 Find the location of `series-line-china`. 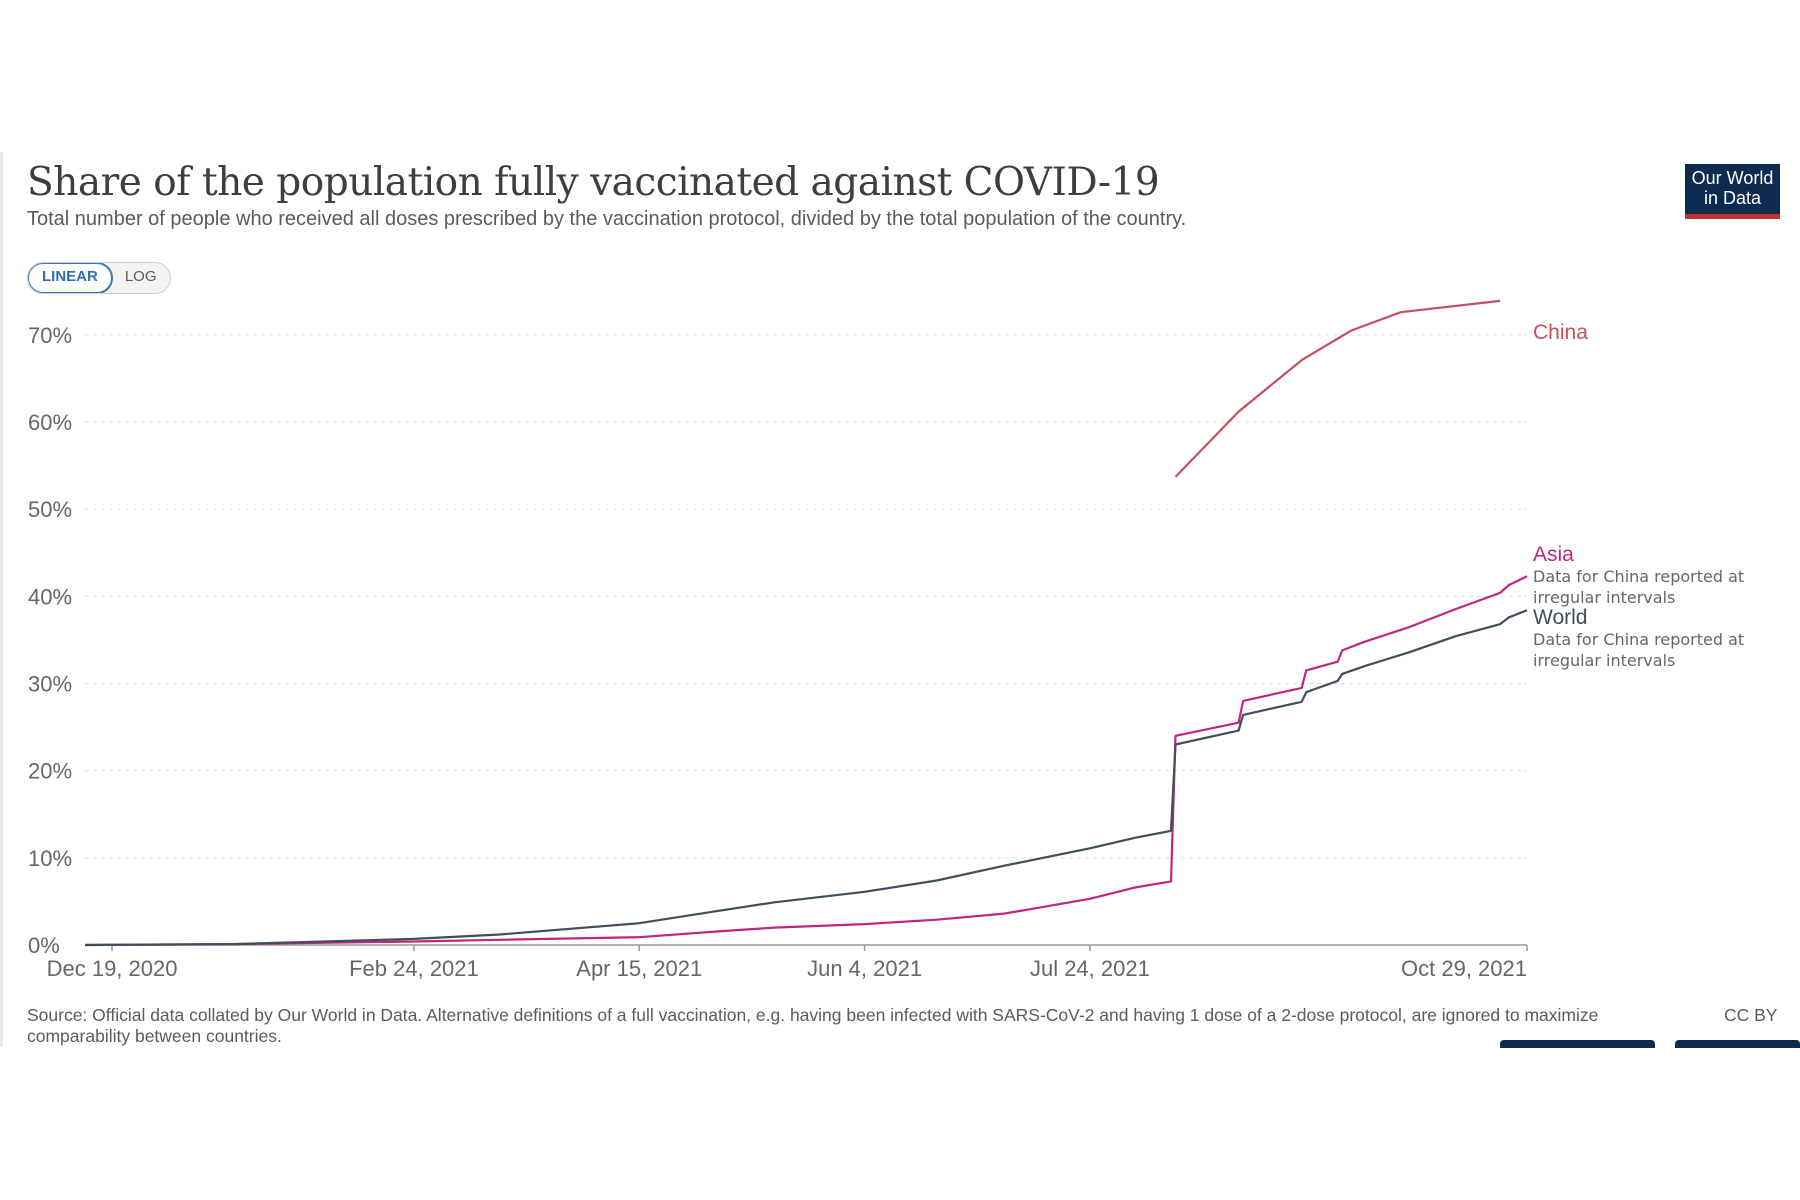

series-line-china is located at coordinates (1337, 388).